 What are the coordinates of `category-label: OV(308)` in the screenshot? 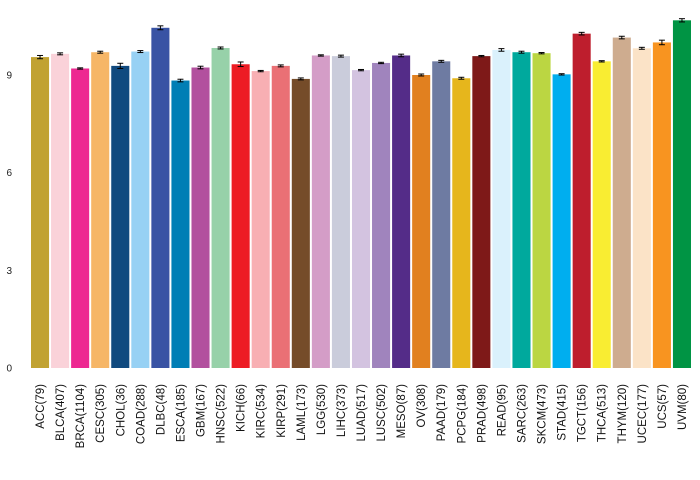 It's located at (422, 406).